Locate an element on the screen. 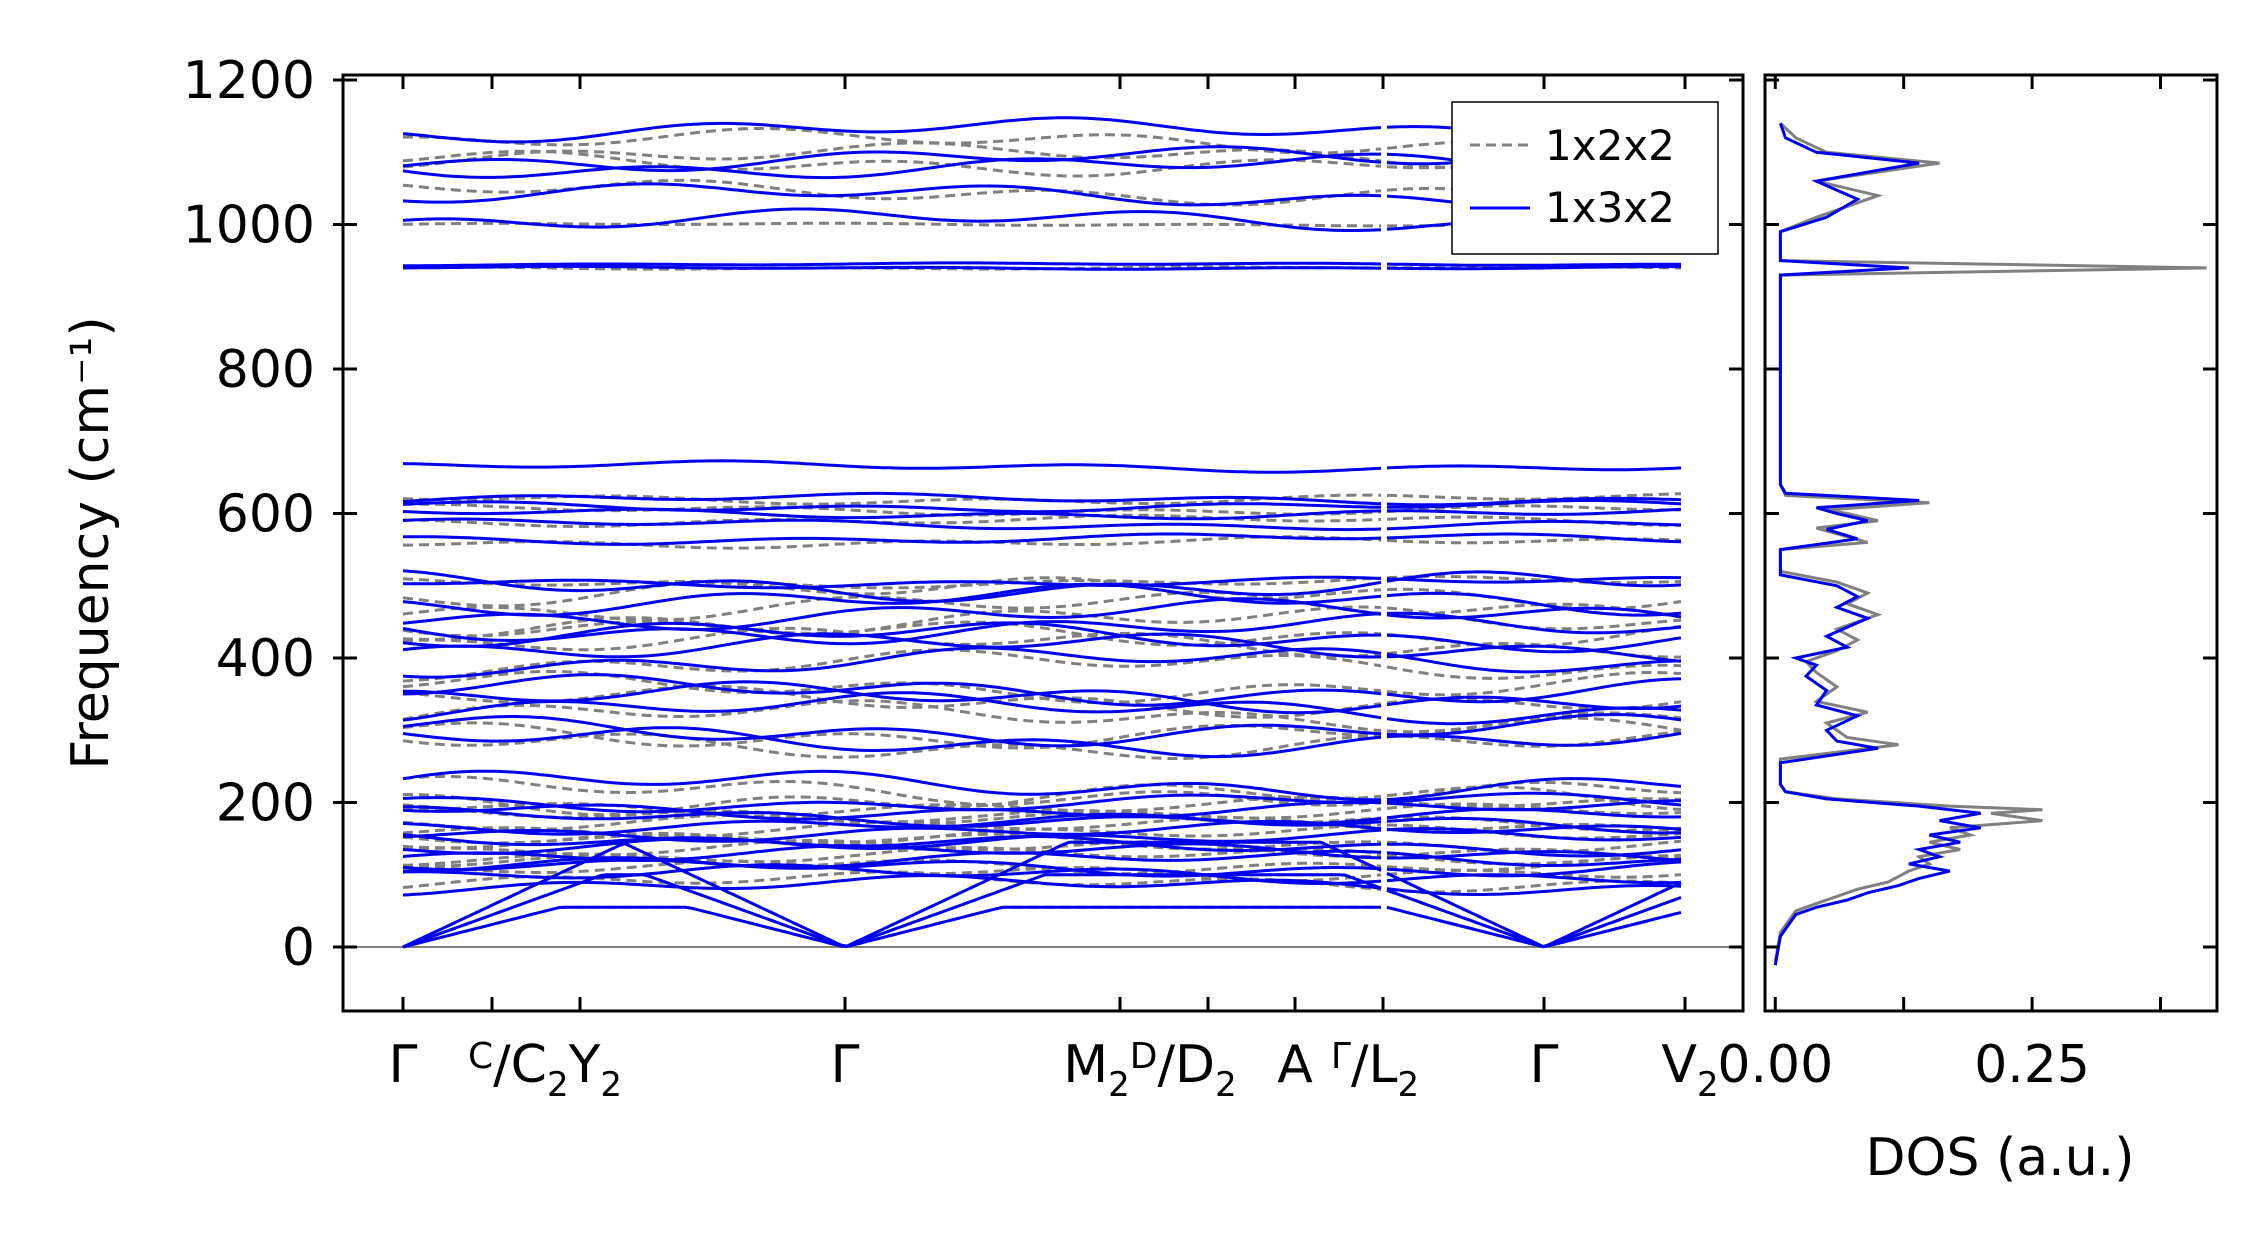 The image size is (2259, 1237). legend-label-1x2x2: 1x2x2 is located at coordinates (1610, 145).